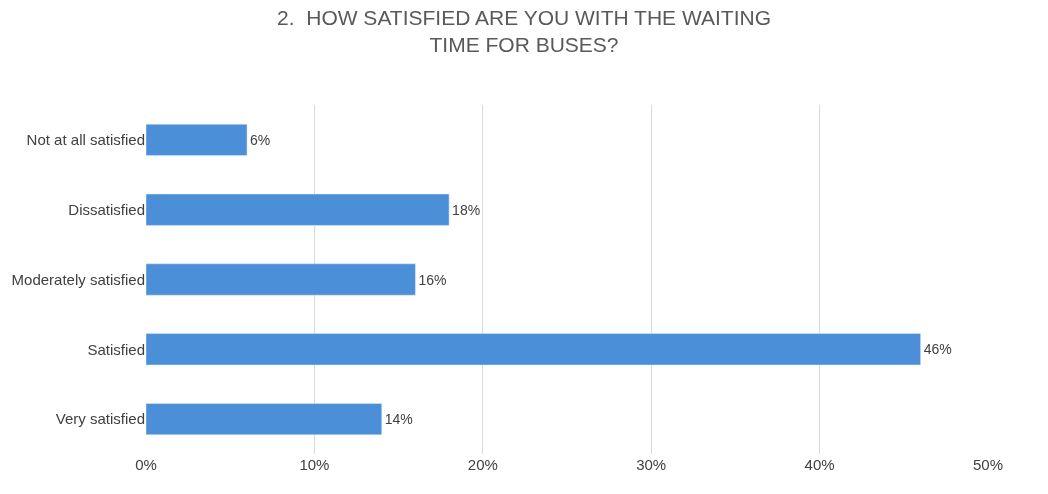 This screenshot has width=1048, height=494. Describe the element at coordinates (116, 349) in the screenshot. I see `y-tick-label: Satisfied` at that location.